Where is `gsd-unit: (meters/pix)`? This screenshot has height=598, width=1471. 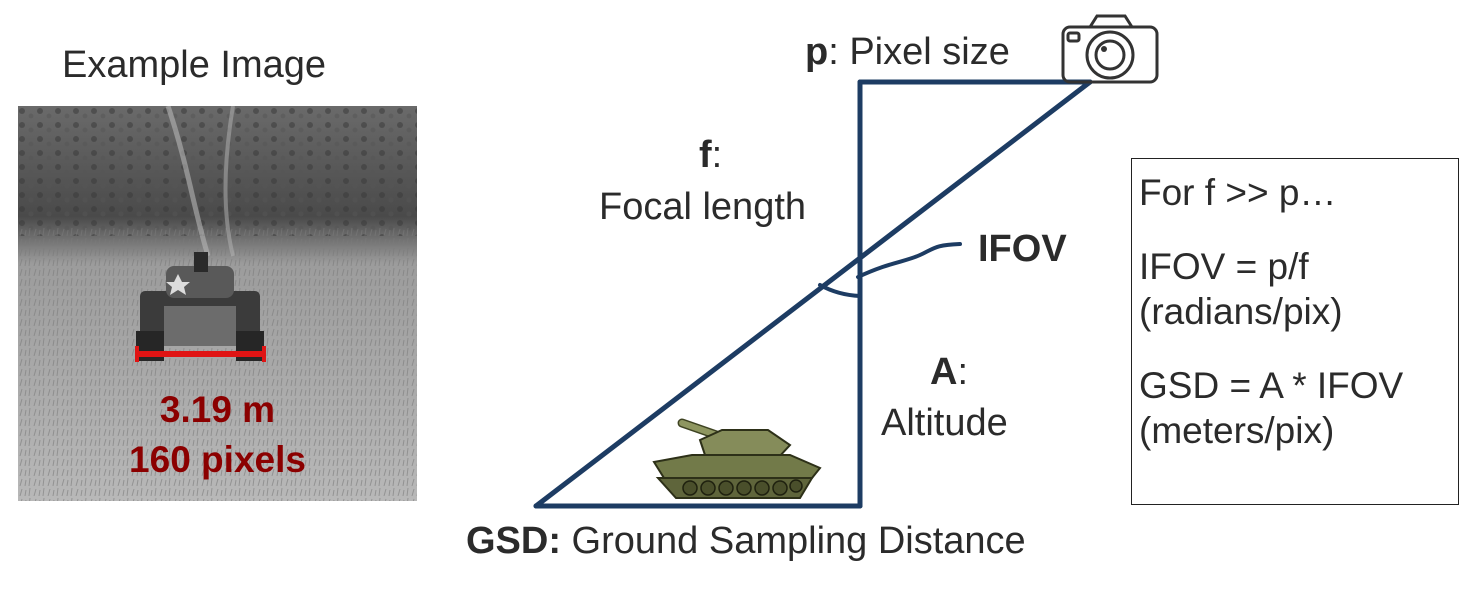
gsd-unit: (meters/pix) is located at coordinates (1237, 430).